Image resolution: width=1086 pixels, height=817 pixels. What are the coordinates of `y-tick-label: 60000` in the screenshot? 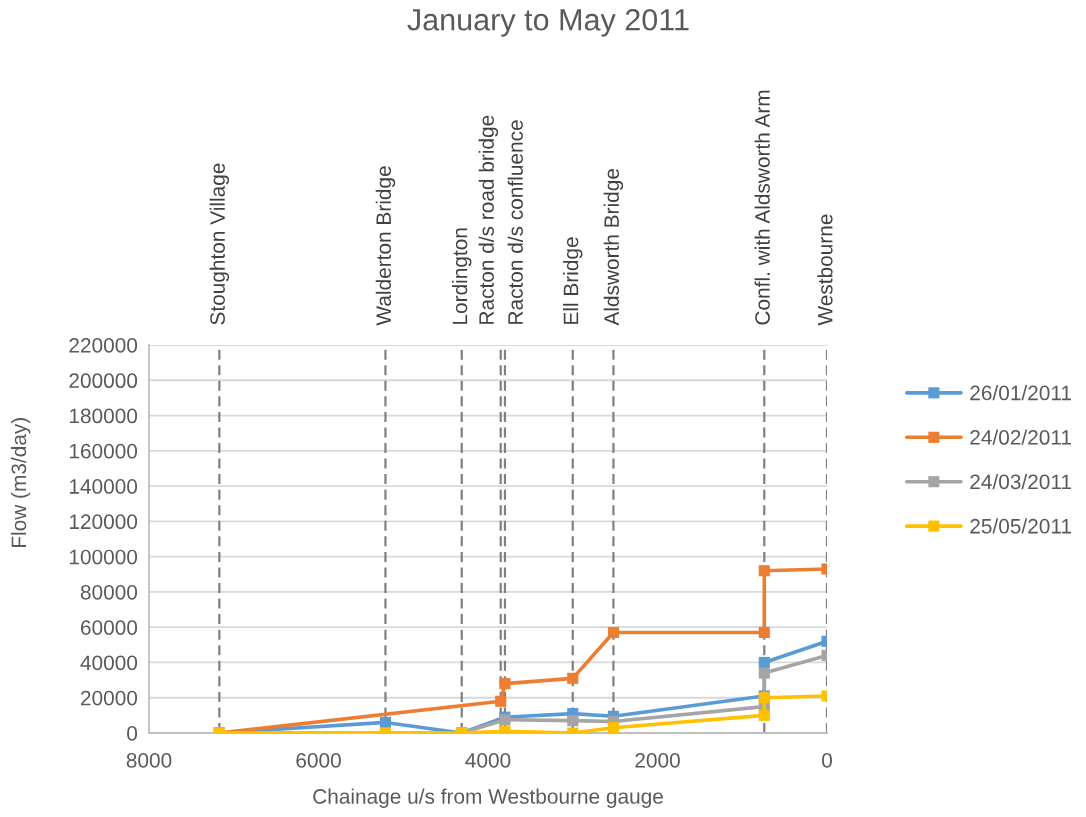 It's located at (109, 627).